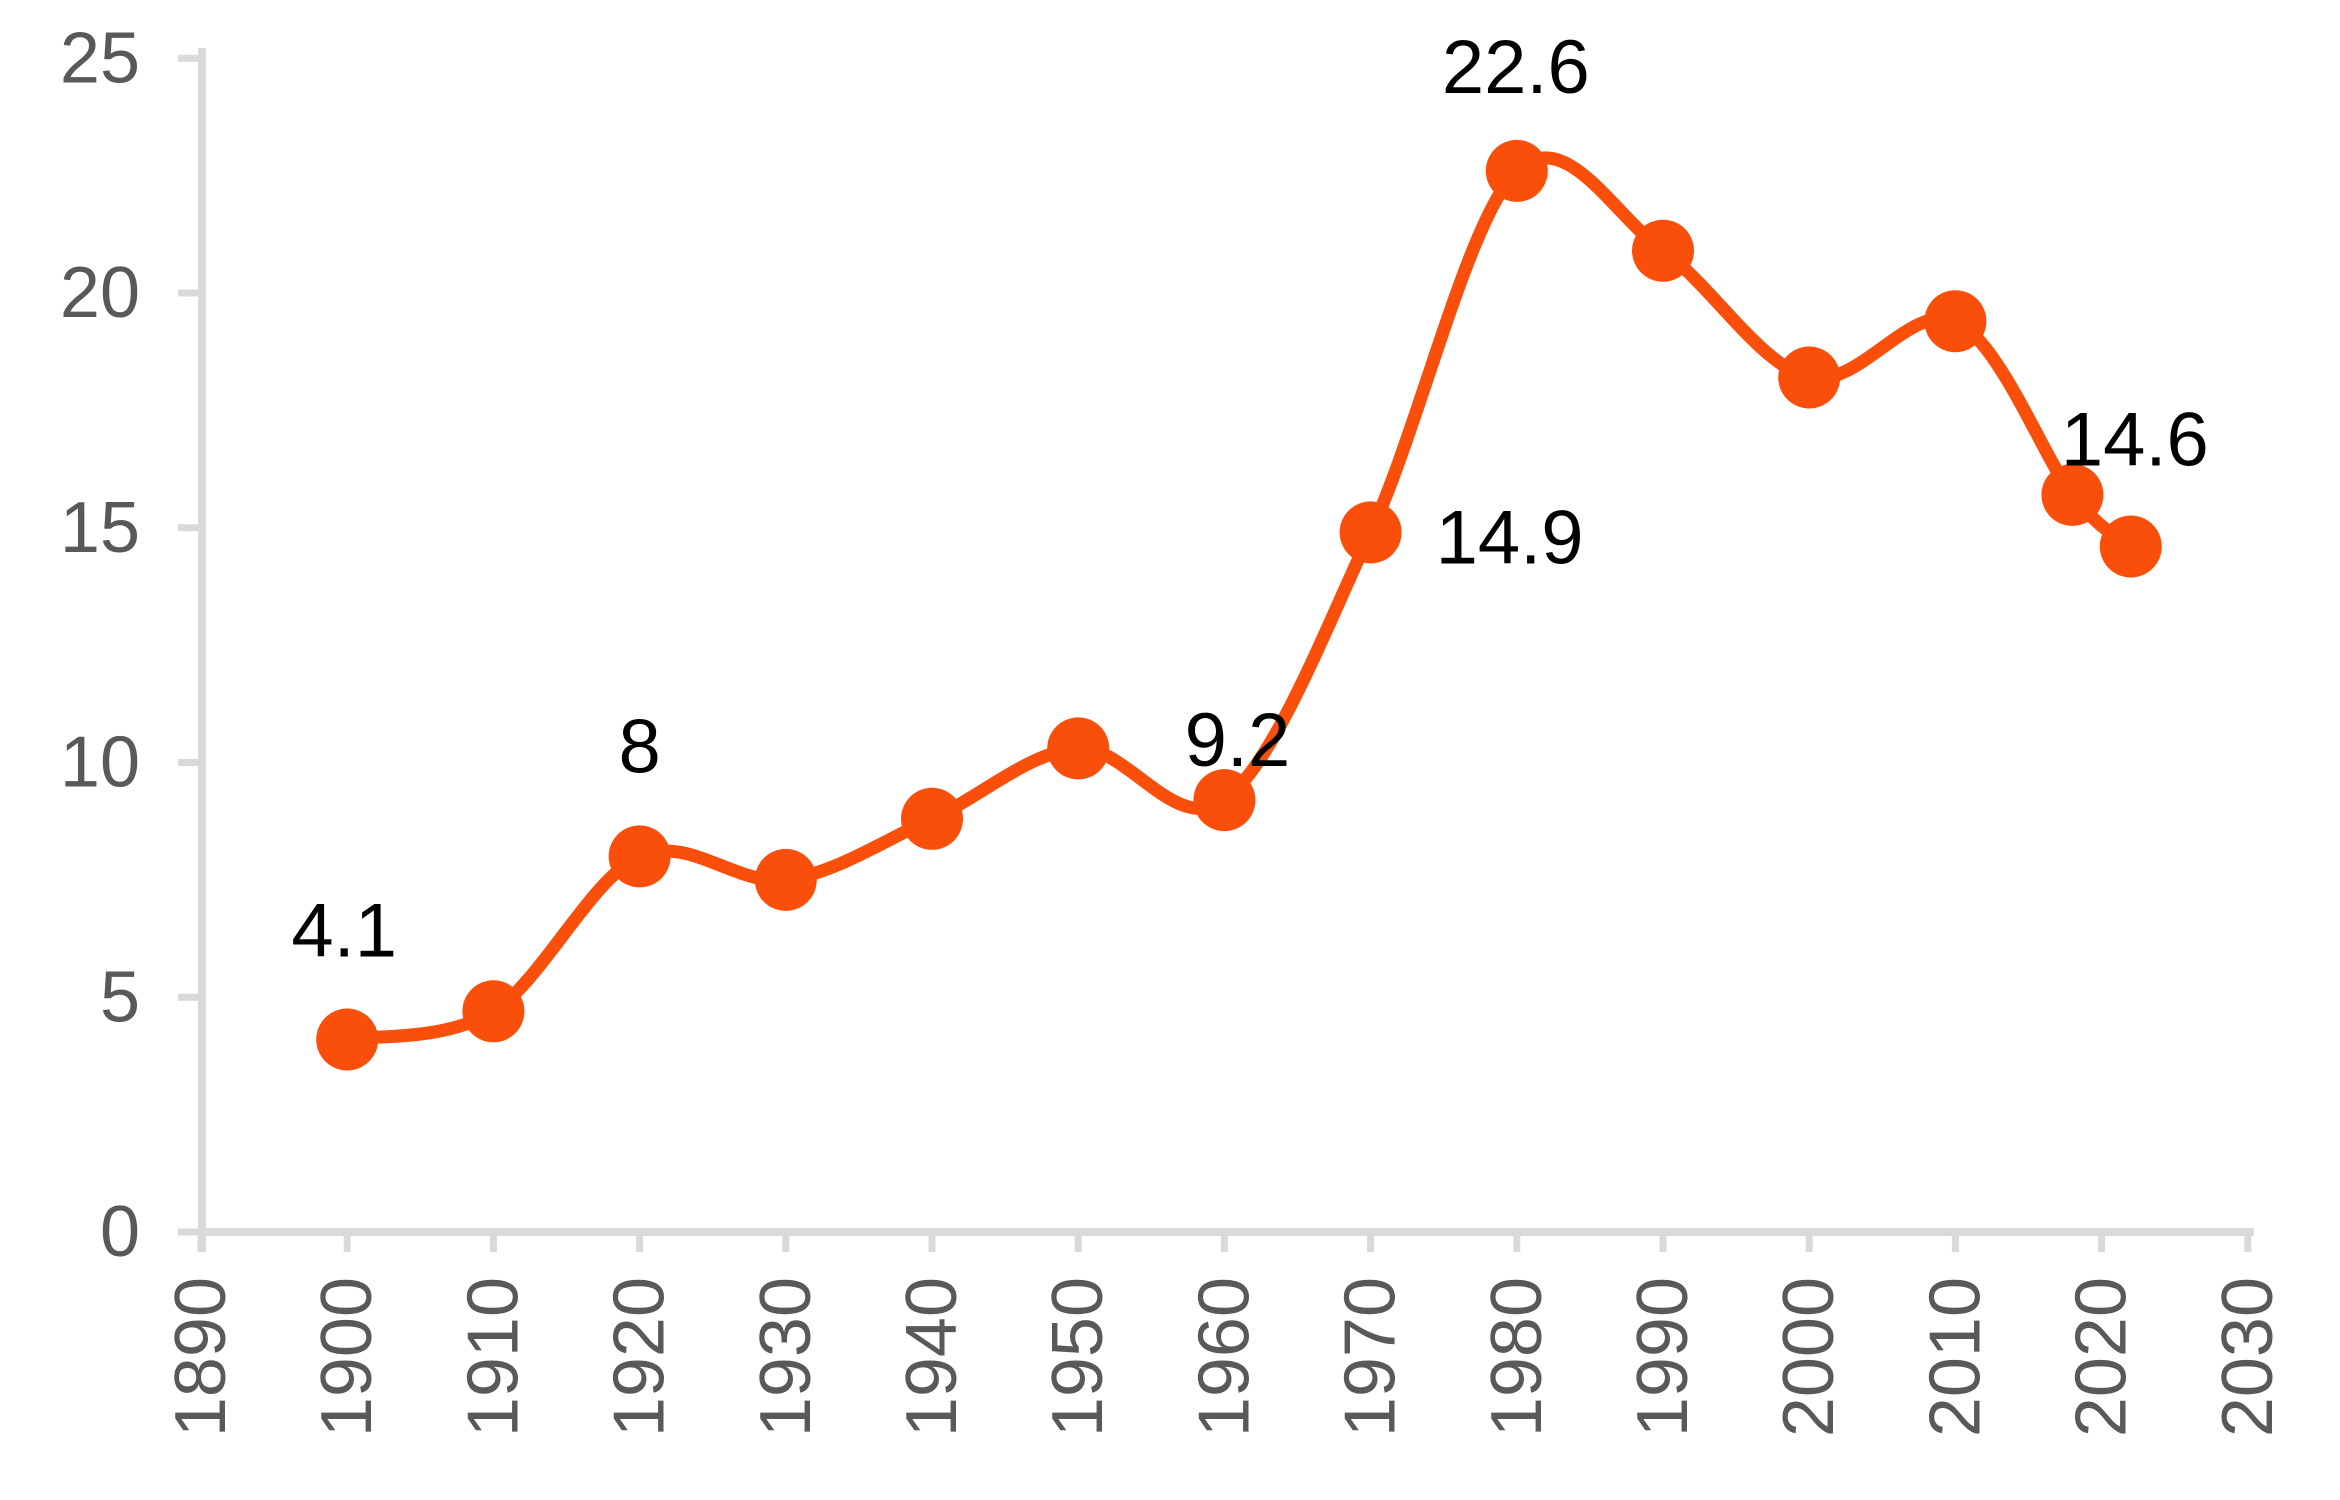 The width and height of the screenshot is (2340, 1500). What do you see at coordinates (1510, 537) in the screenshot?
I see `data-point-label: 14.9` at bounding box center [1510, 537].